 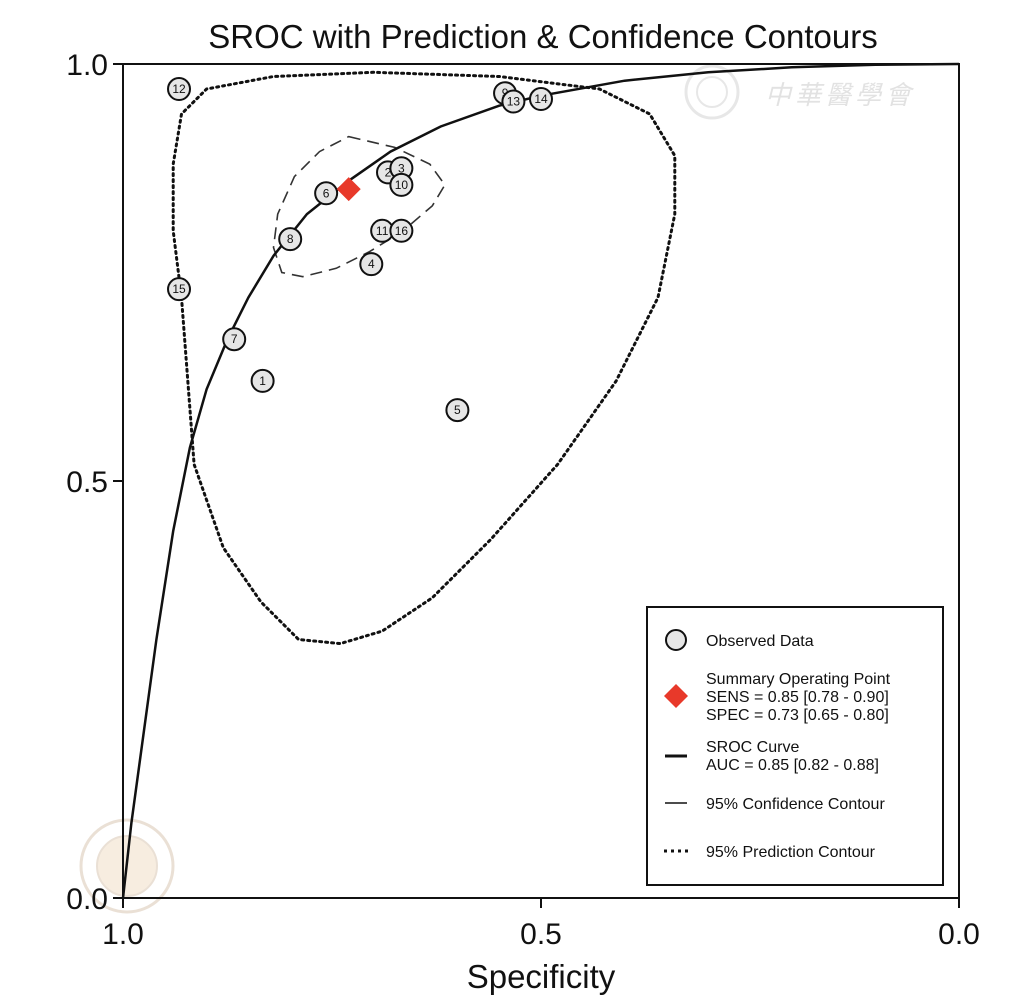 I want to click on observed-point: 16, so click(x=401, y=230).